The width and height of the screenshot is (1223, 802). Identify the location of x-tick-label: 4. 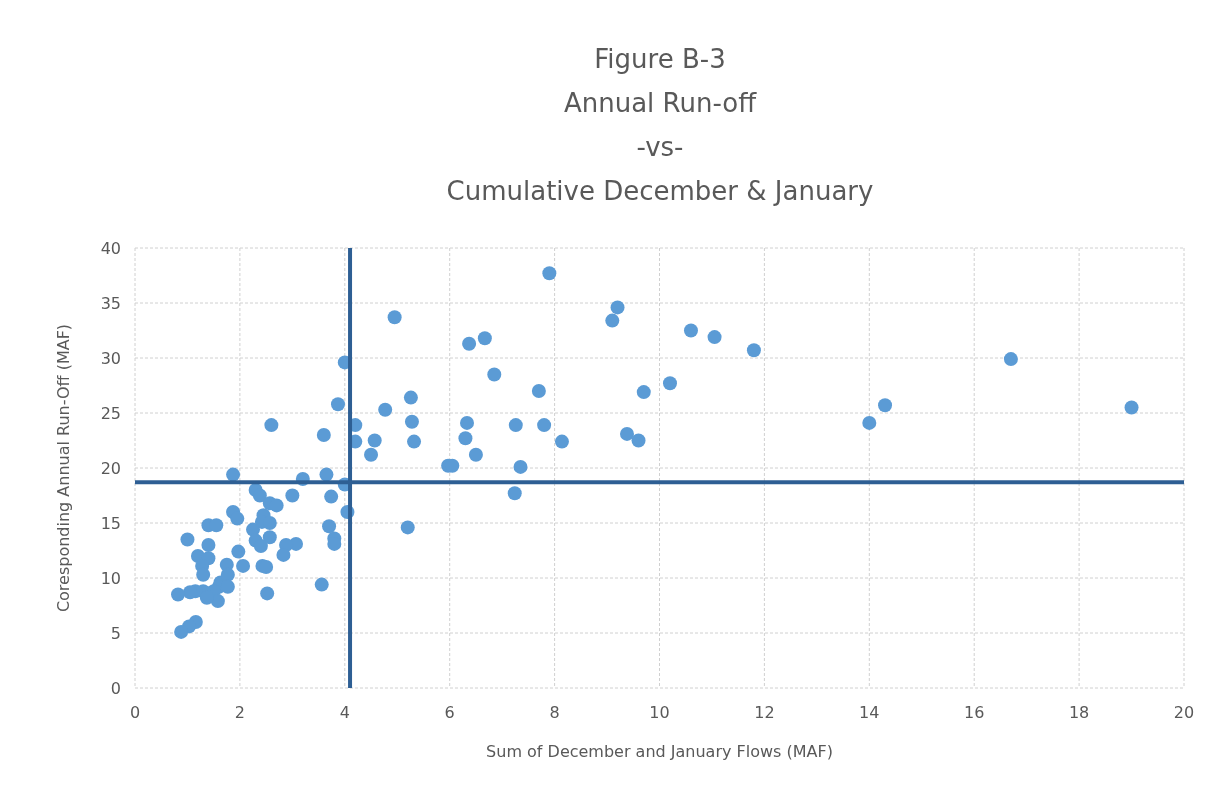
(344, 712).